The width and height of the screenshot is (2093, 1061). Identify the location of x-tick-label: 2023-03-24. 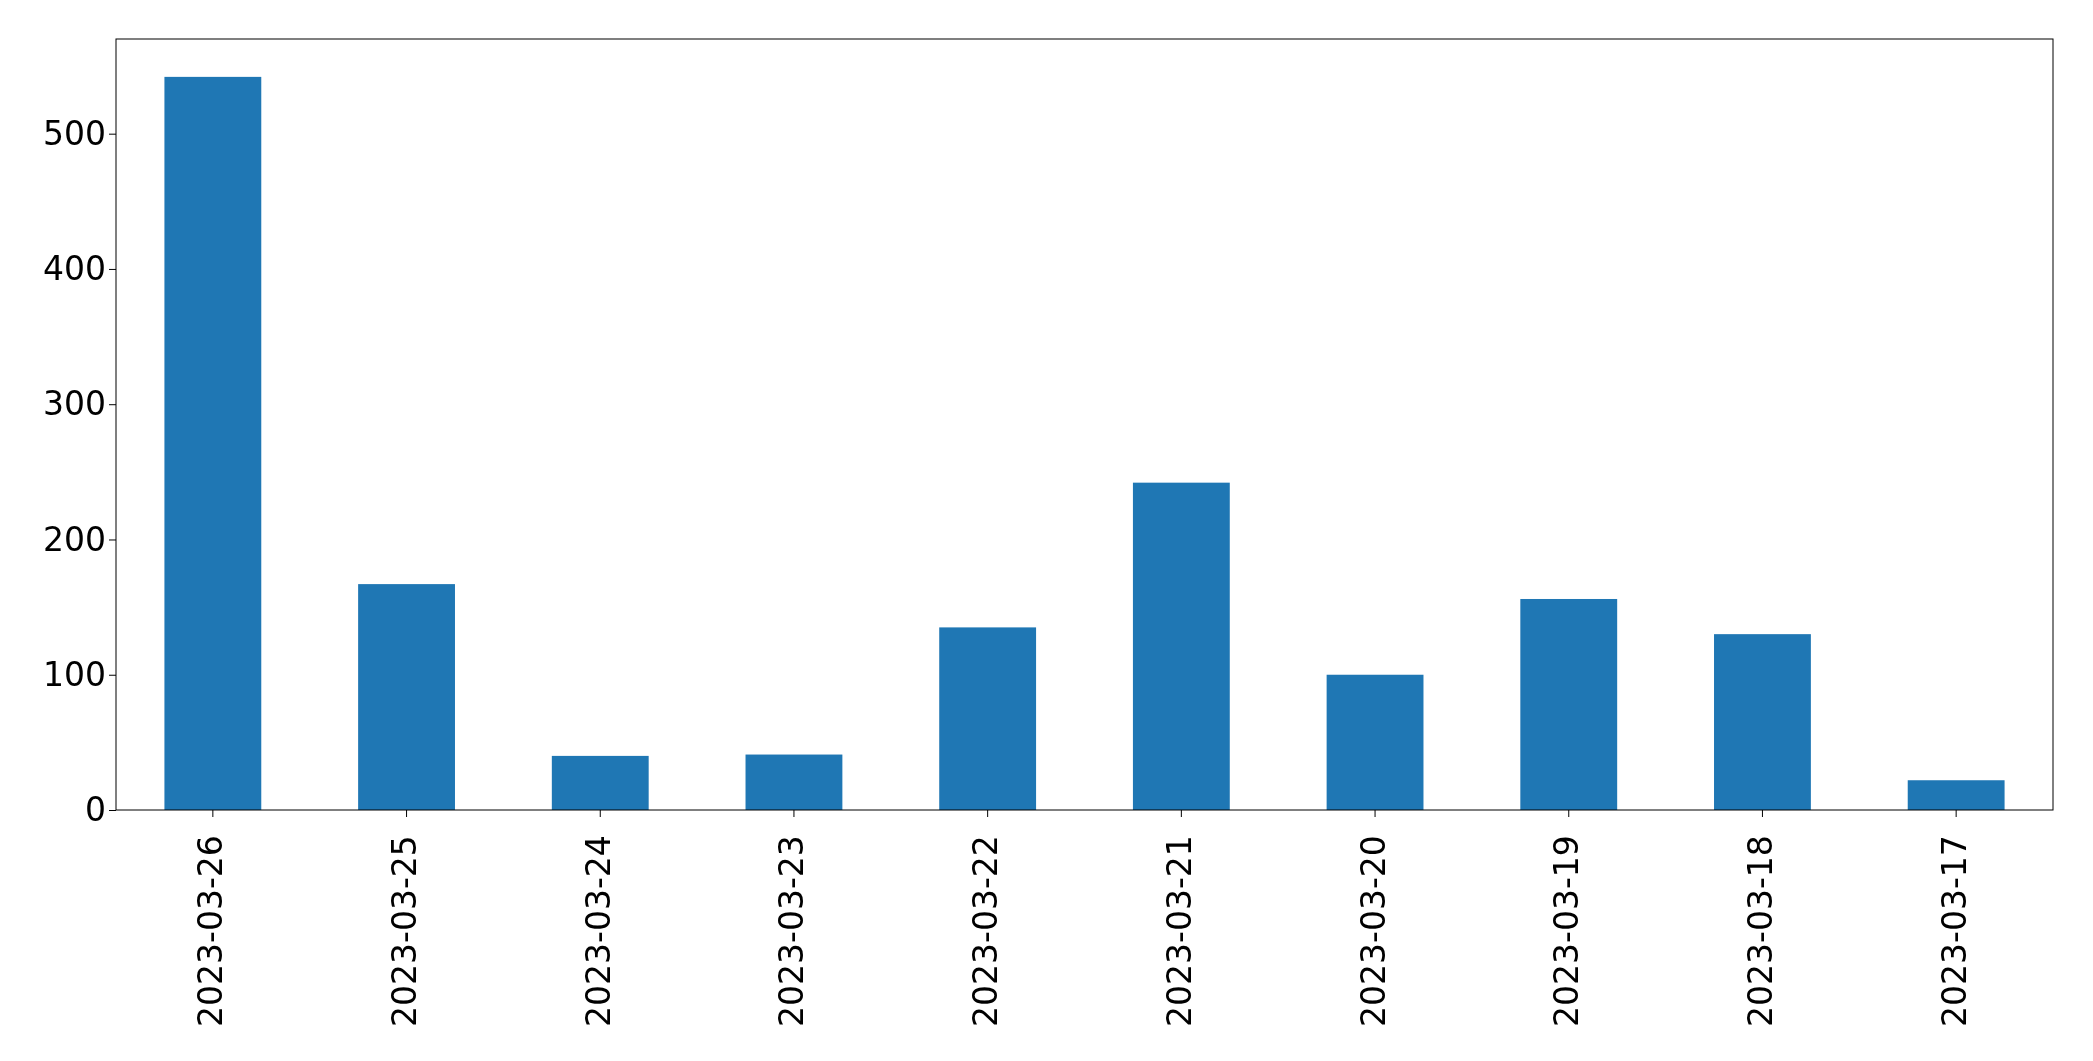
(598, 931).